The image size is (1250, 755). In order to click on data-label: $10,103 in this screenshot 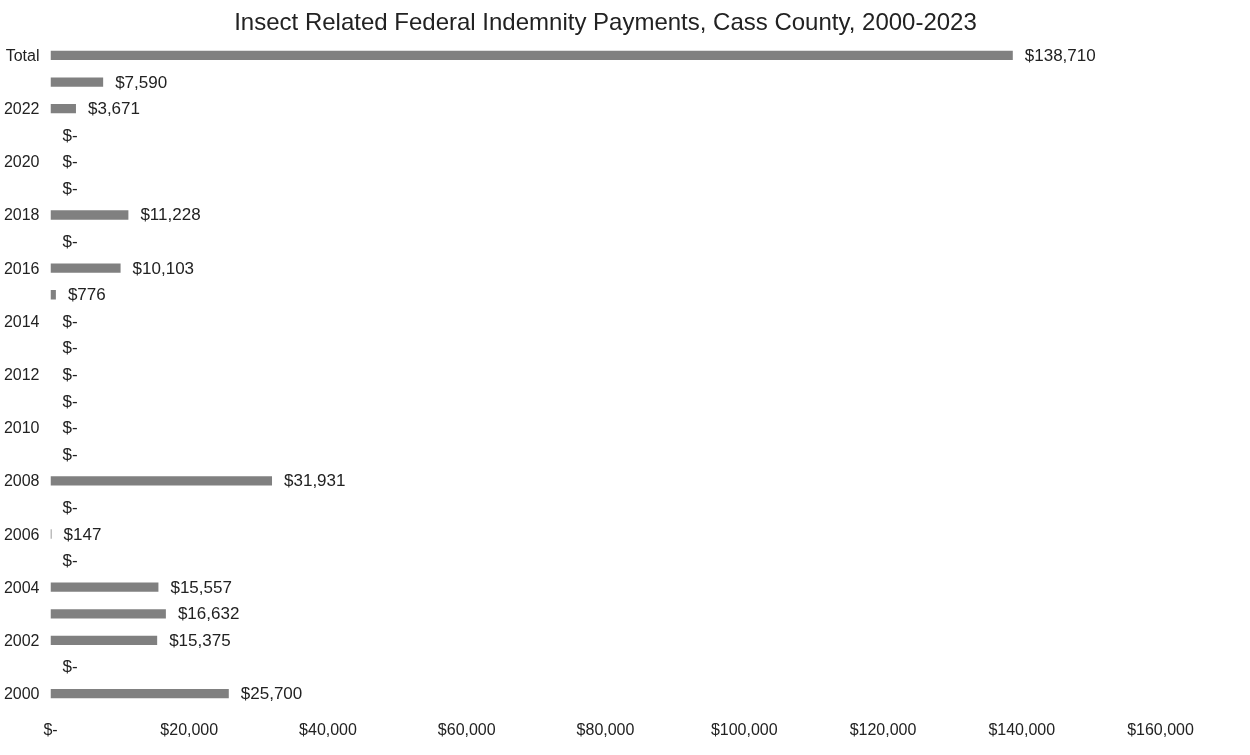, I will do `click(163, 268)`.